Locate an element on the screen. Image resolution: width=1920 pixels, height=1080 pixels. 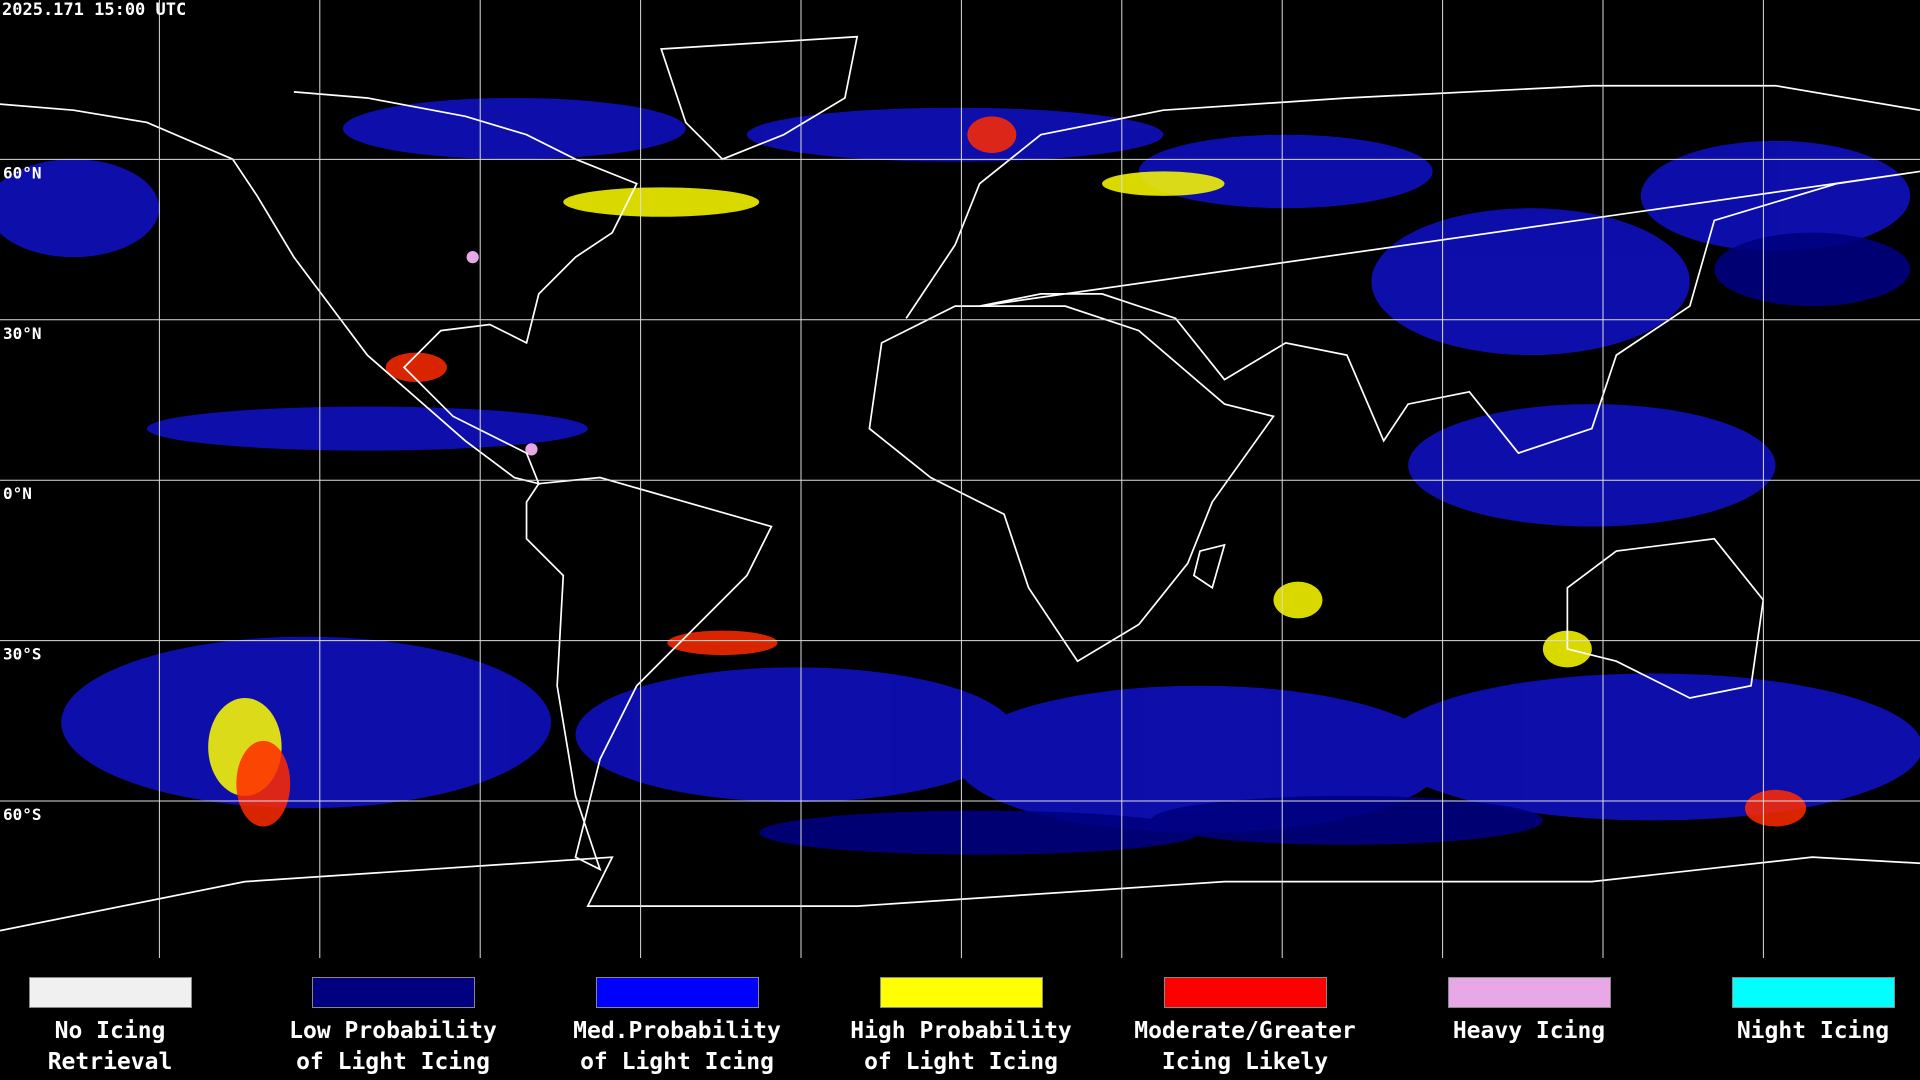
legend-label: Low Probability is located at coordinates (393, 1031).